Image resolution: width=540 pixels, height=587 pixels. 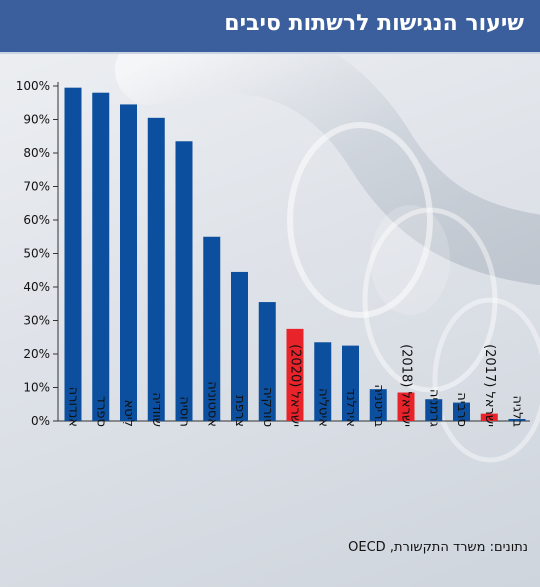 What do you see at coordinates (322, 407) in the screenshot?
I see `x-tick-label: איטליה` at bounding box center [322, 407].